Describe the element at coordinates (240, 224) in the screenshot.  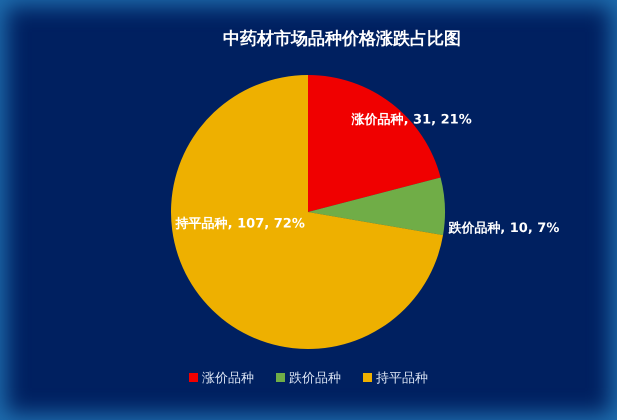
I see `data-label: 持平品种, 107, 72%` at that location.